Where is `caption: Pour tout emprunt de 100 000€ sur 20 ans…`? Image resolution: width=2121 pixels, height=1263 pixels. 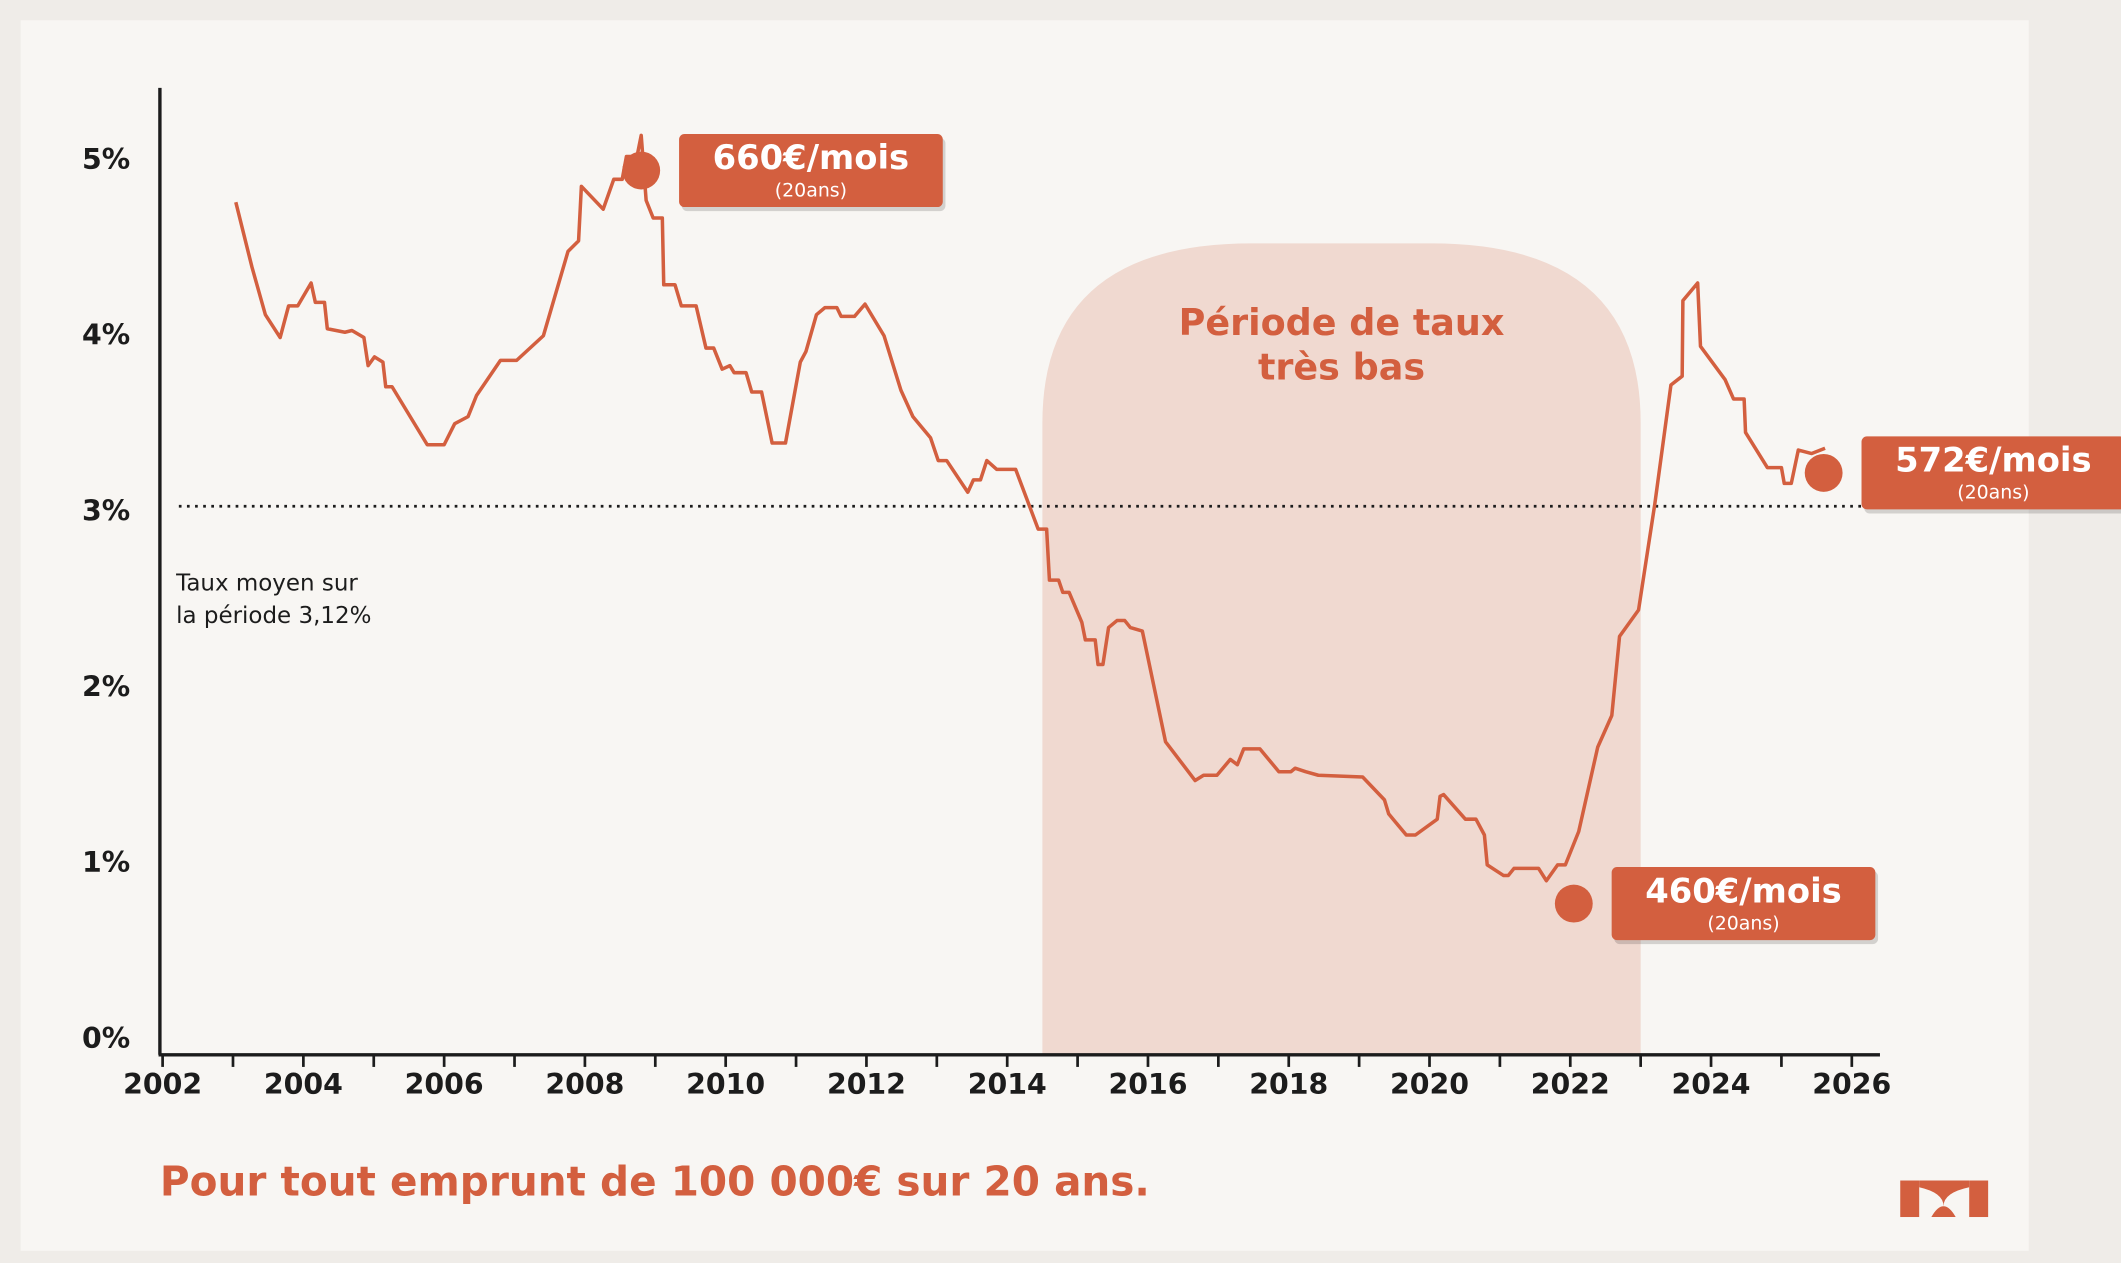 caption: Pour tout emprunt de 100 000€ sur 20 ans… is located at coordinates (655, 1182).